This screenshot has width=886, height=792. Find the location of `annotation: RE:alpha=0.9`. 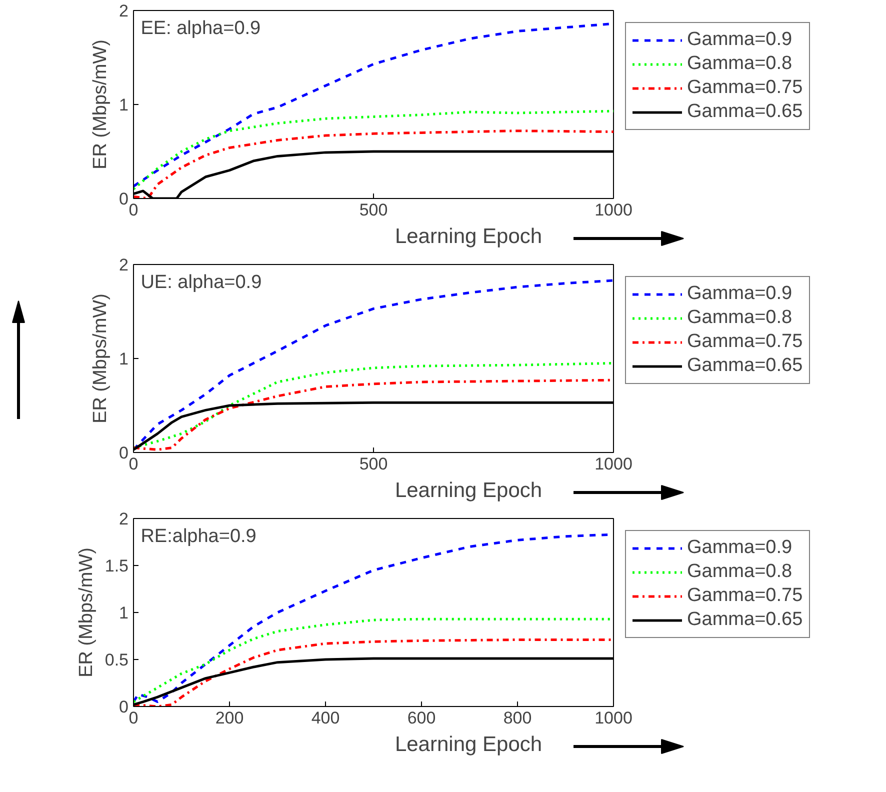

annotation: RE:alpha=0.9 is located at coordinates (198, 537).